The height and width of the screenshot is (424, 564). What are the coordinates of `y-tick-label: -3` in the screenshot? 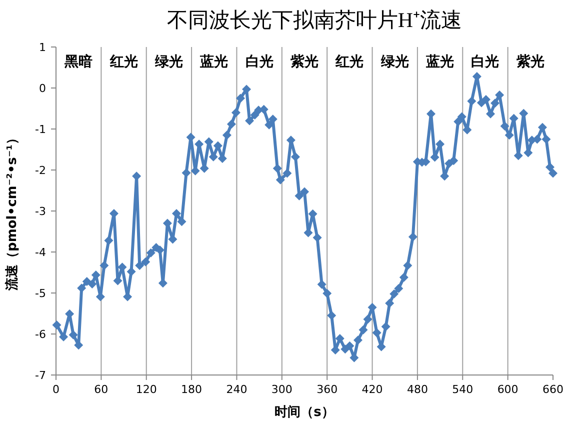 It's located at (40, 211).